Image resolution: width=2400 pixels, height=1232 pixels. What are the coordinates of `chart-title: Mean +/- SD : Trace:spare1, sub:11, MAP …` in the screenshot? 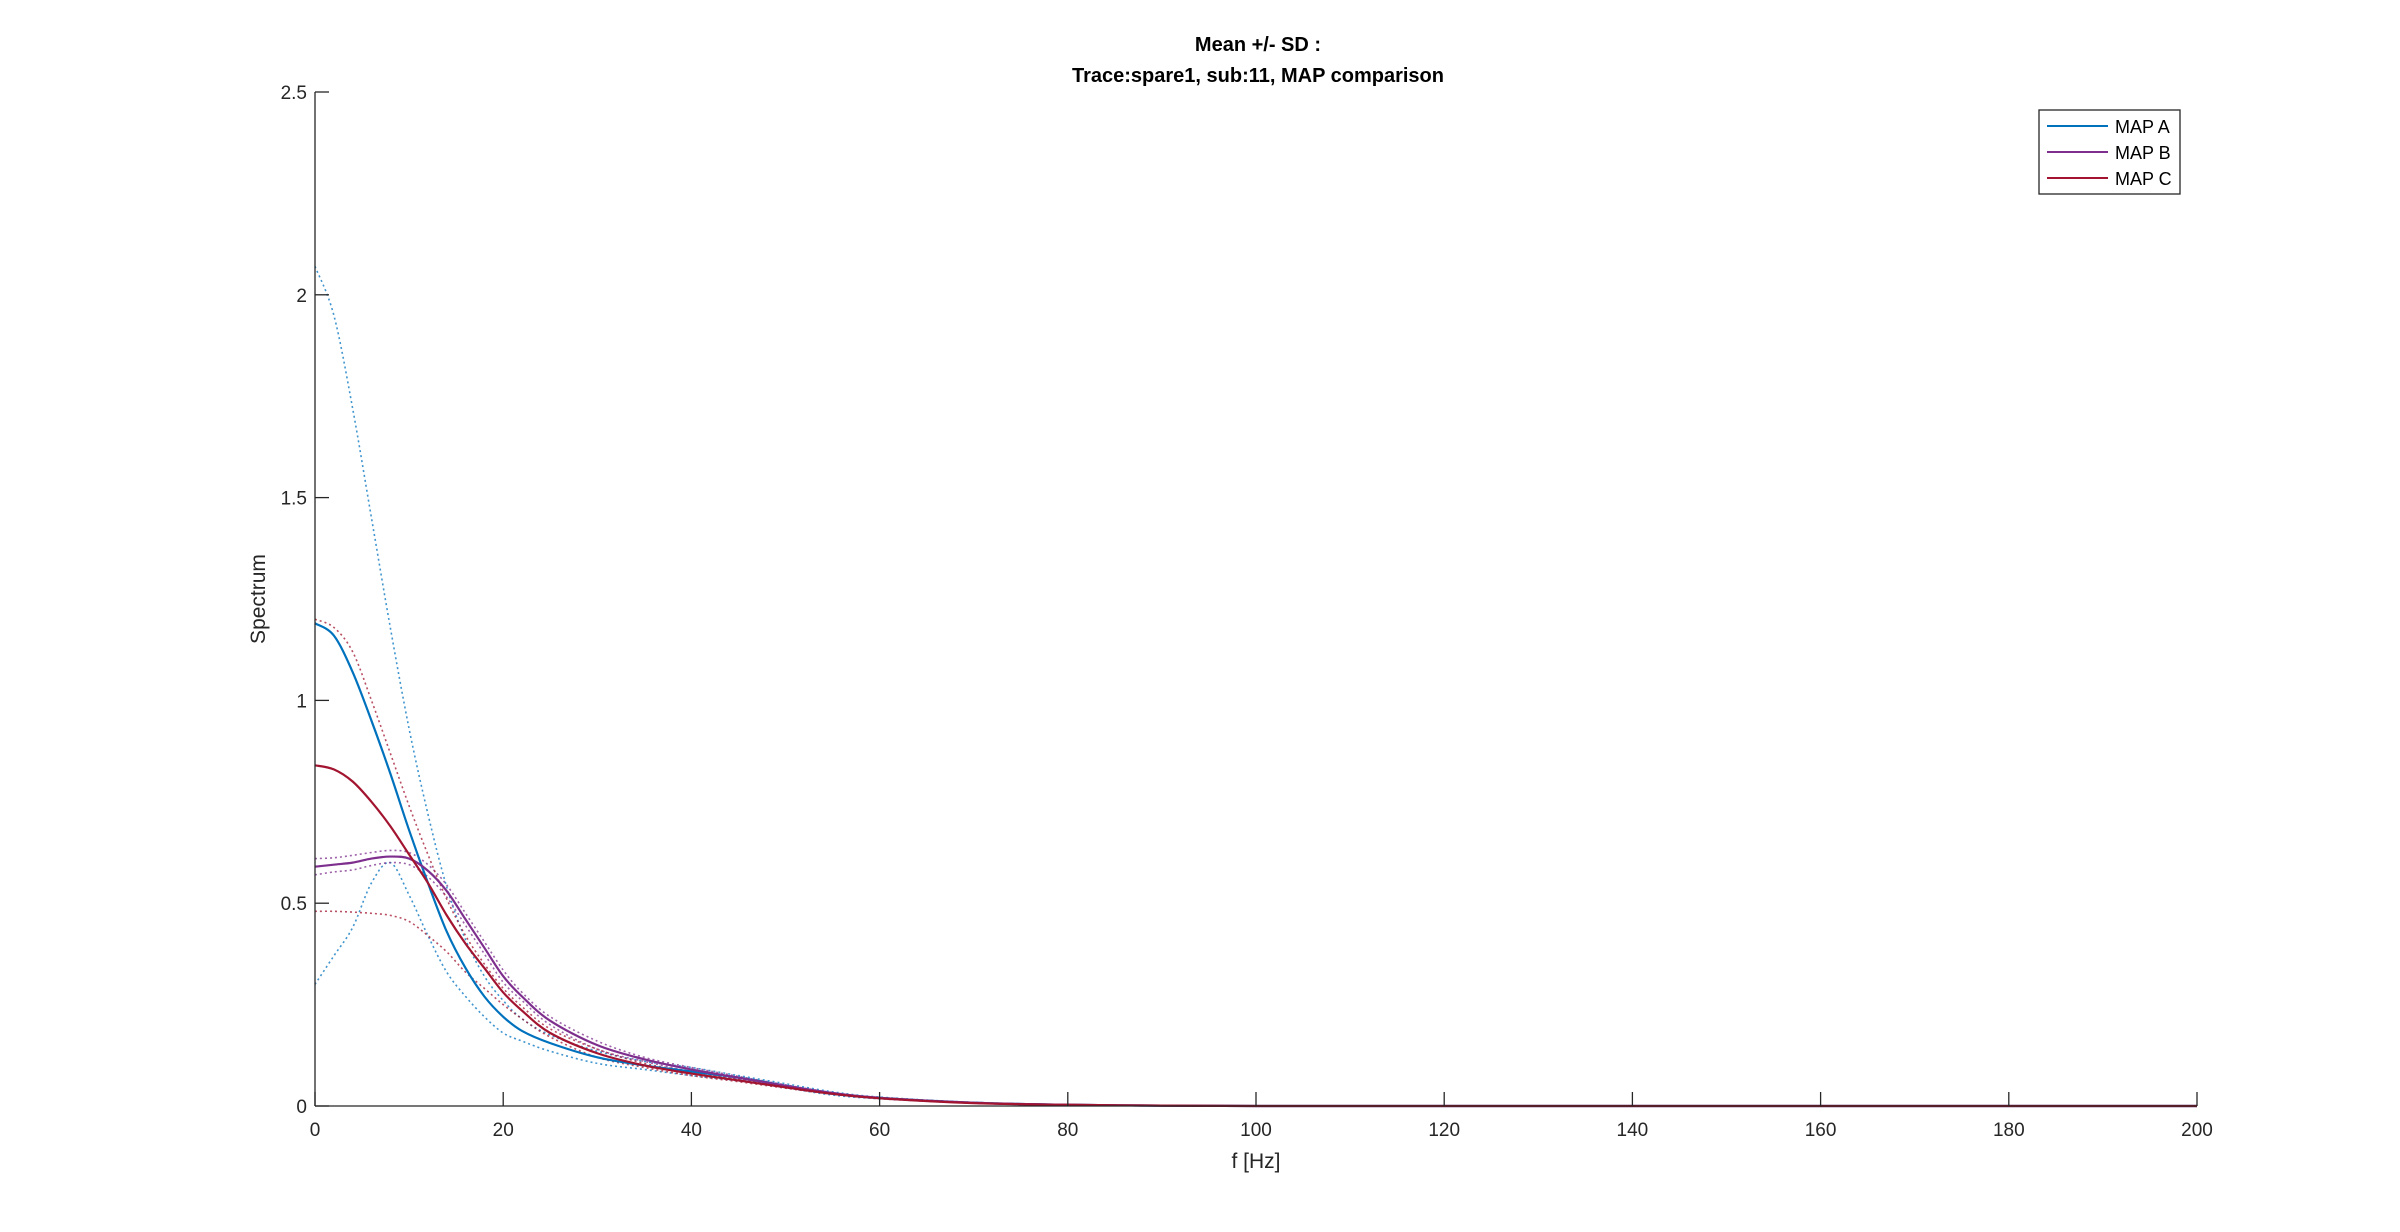 It's located at (1258, 60).